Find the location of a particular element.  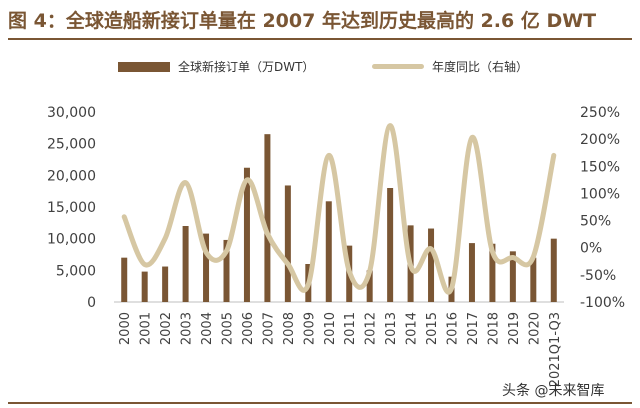

title-rule is located at coordinates (320, 39).